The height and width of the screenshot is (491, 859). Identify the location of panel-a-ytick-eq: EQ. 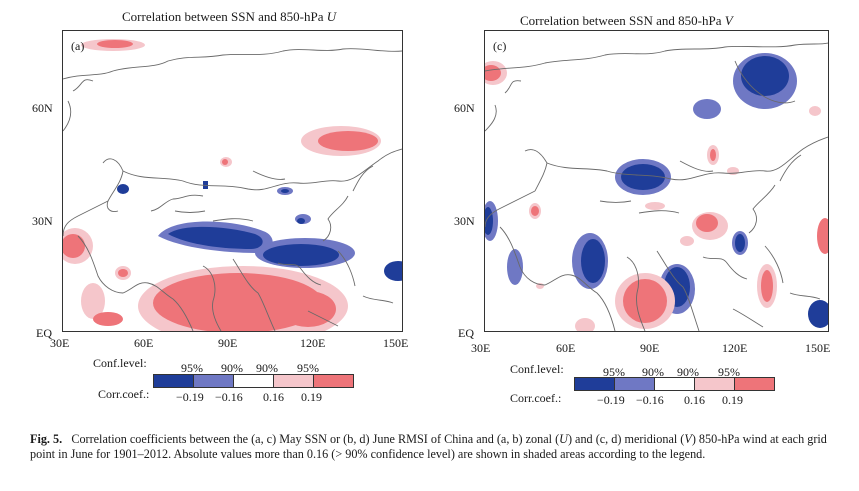
(44, 333).